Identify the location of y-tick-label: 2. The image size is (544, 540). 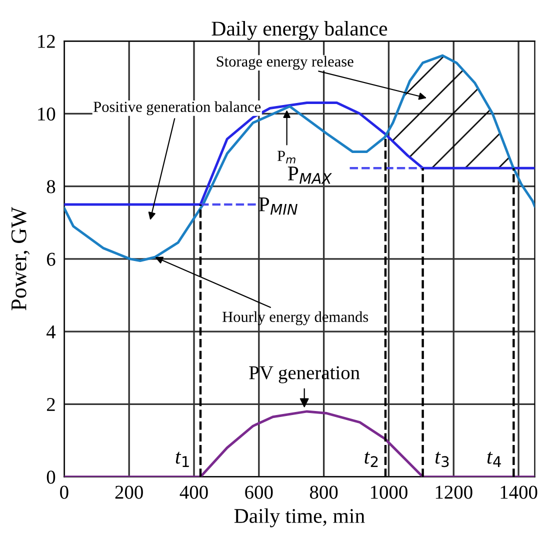
(50, 404).